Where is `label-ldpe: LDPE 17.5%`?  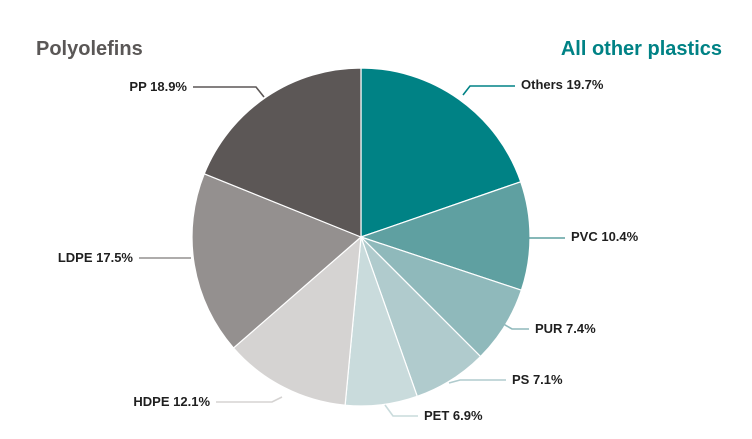
label-ldpe: LDPE 17.5% is located at coordinates (96, 257).